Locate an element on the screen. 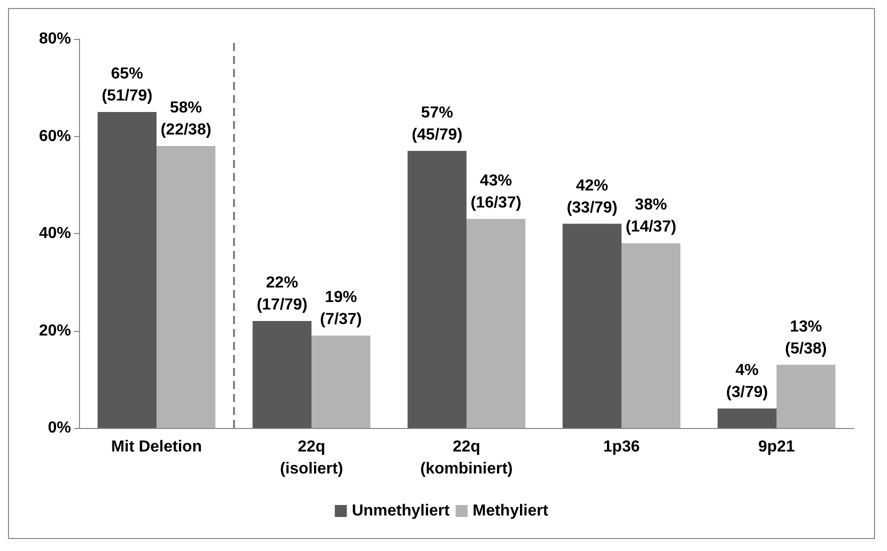 The height and width of the screenshot is (551, 887). y-tick-label: 60% is located at coordinates (54, 136).